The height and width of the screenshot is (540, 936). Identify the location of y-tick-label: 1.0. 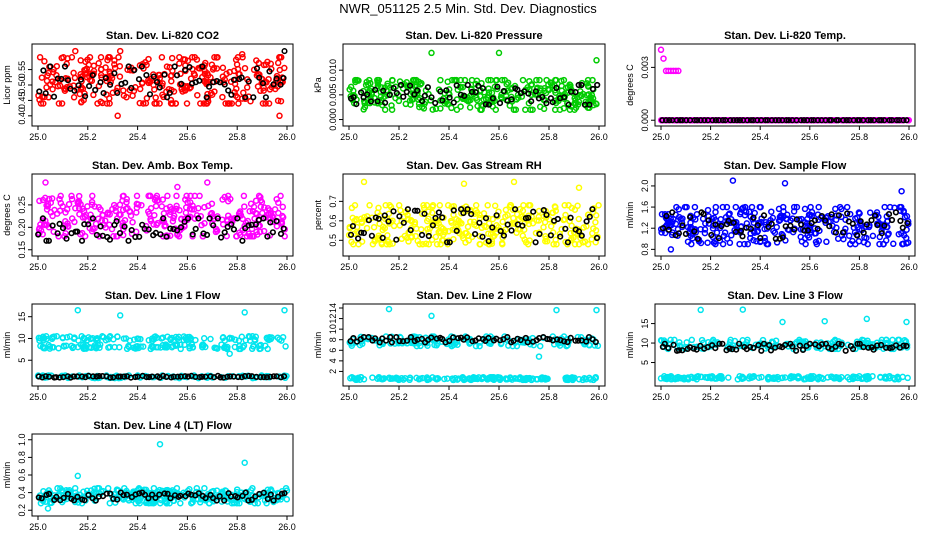
(22, 440).